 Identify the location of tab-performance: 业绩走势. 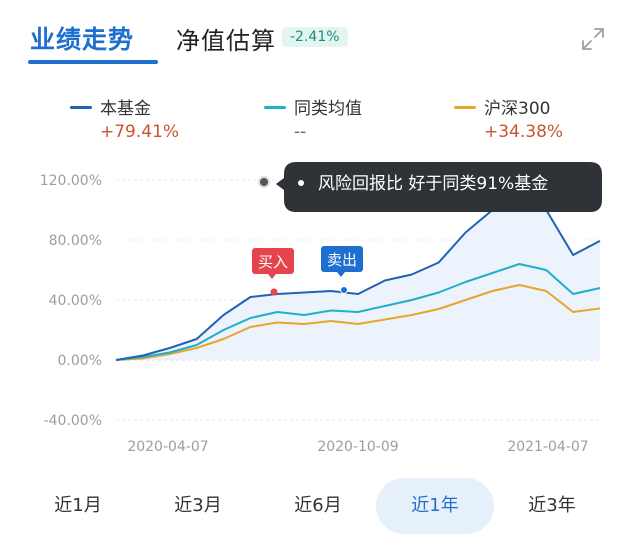
(82, 39).